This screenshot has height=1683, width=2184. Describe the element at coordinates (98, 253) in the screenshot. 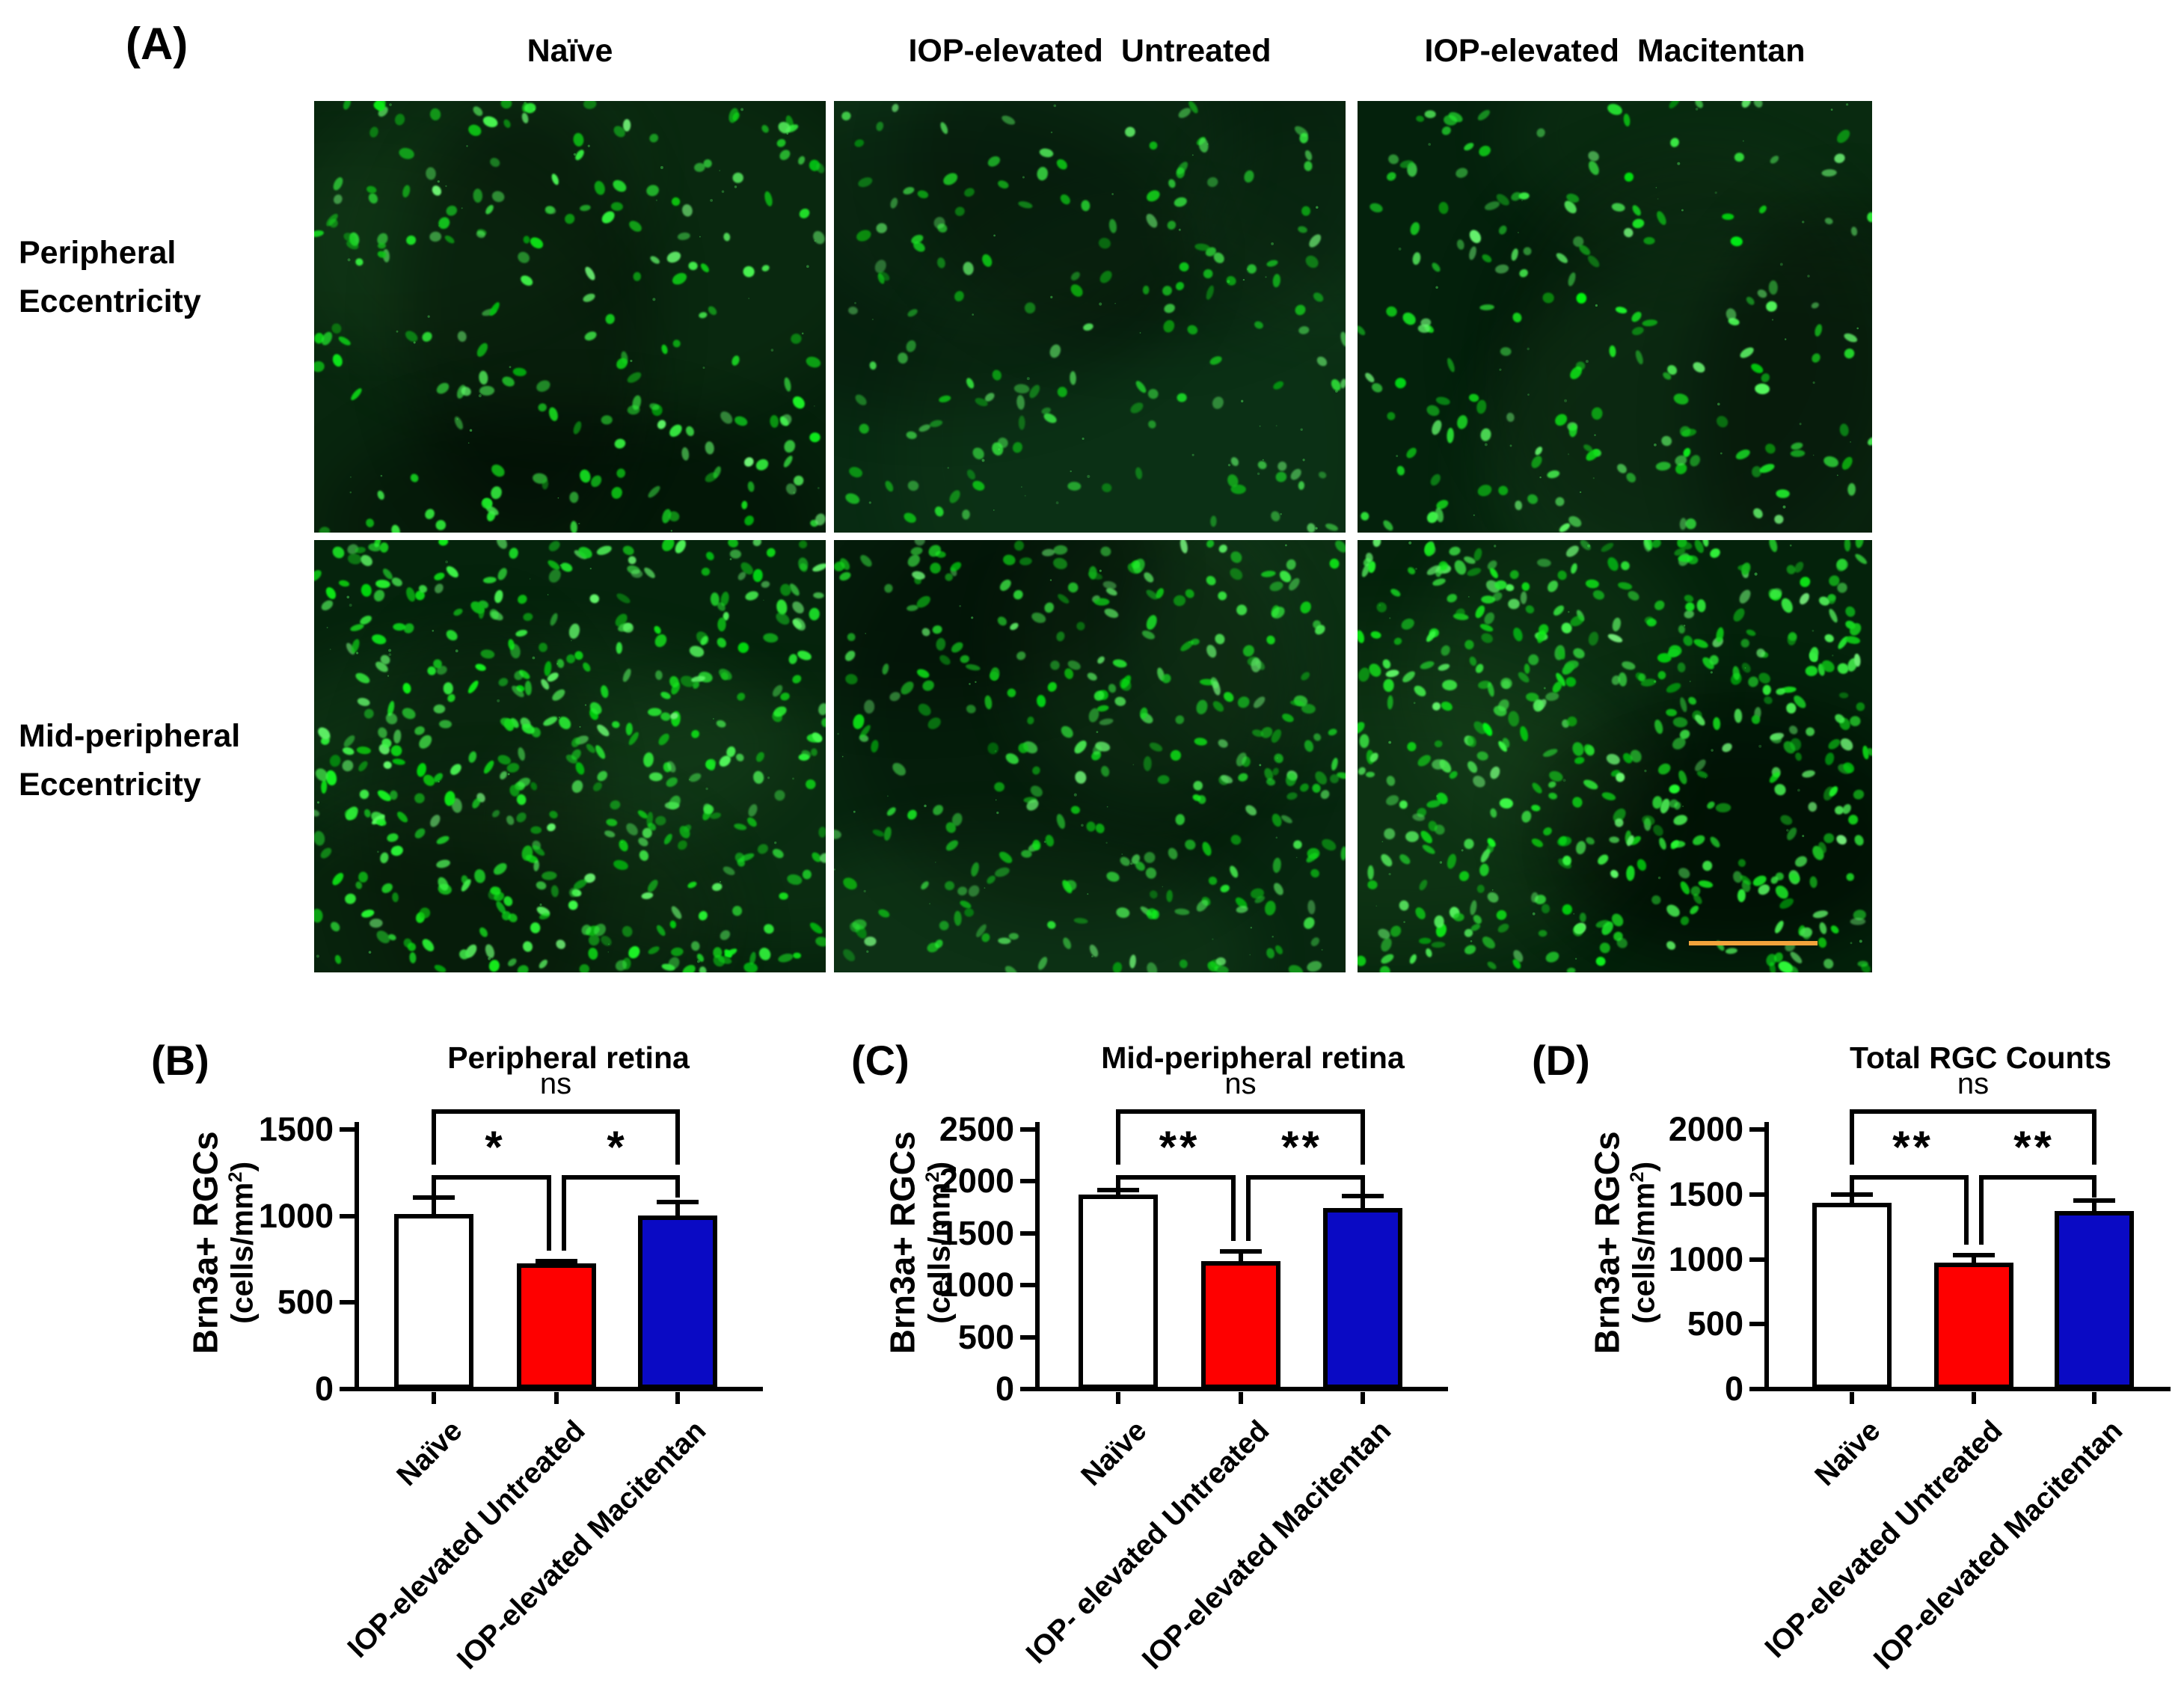

I see `row-label-peripheral-line1: Peripheral` at that location.